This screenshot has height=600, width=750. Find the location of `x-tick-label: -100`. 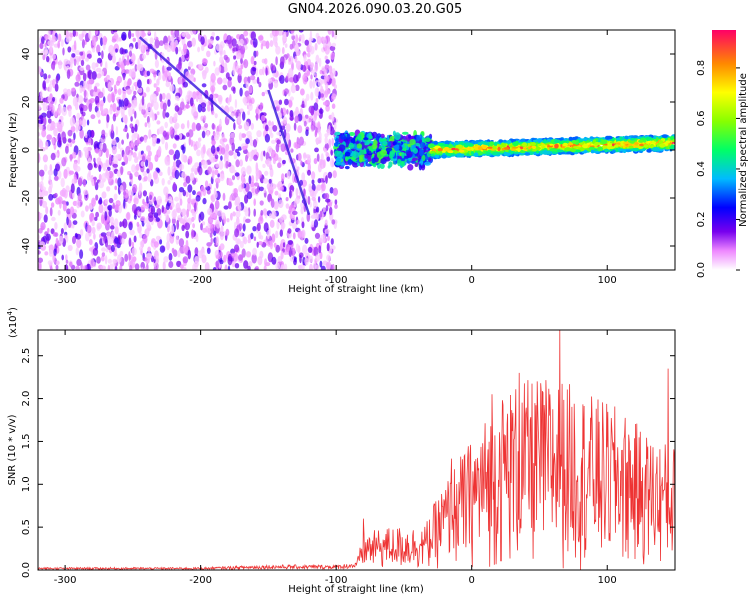

x-tick-label: -100 is located at coordinates (336, 280).